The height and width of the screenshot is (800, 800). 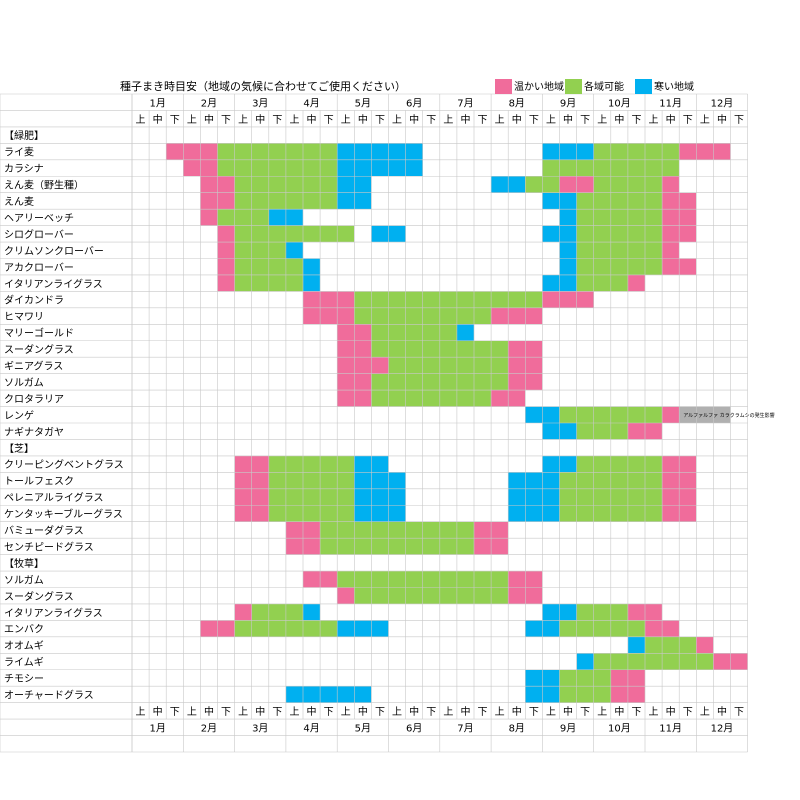 I want to click on plant-label: エンバク, so click(x=24, y=630).